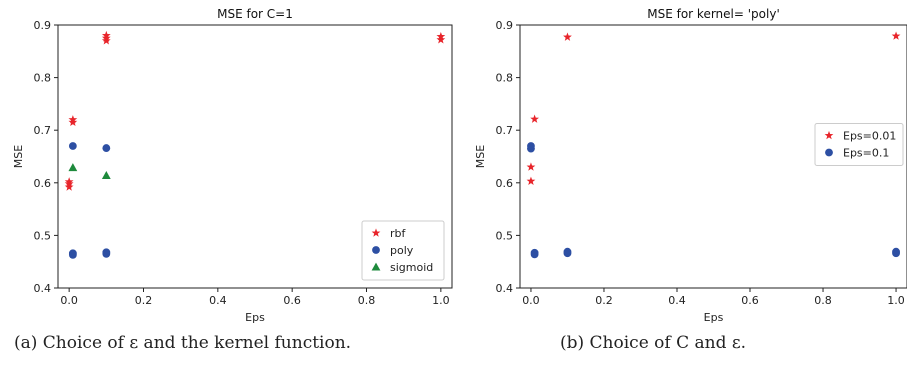  I want to click on legend-marker-poly, so click(376, 250).